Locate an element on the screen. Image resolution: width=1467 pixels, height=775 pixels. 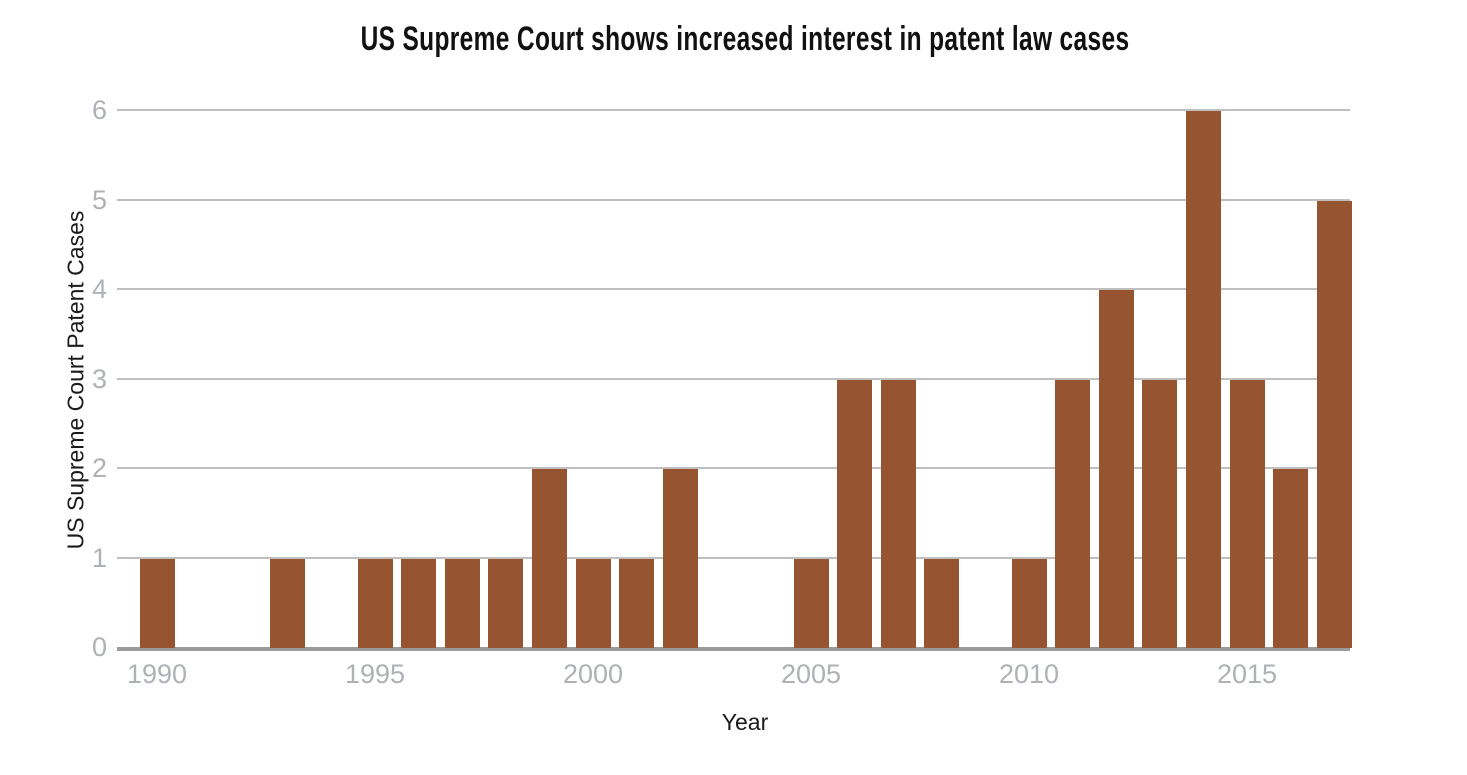
x-tick-label-2010: 2010 is located at coordinates (1029, 674).